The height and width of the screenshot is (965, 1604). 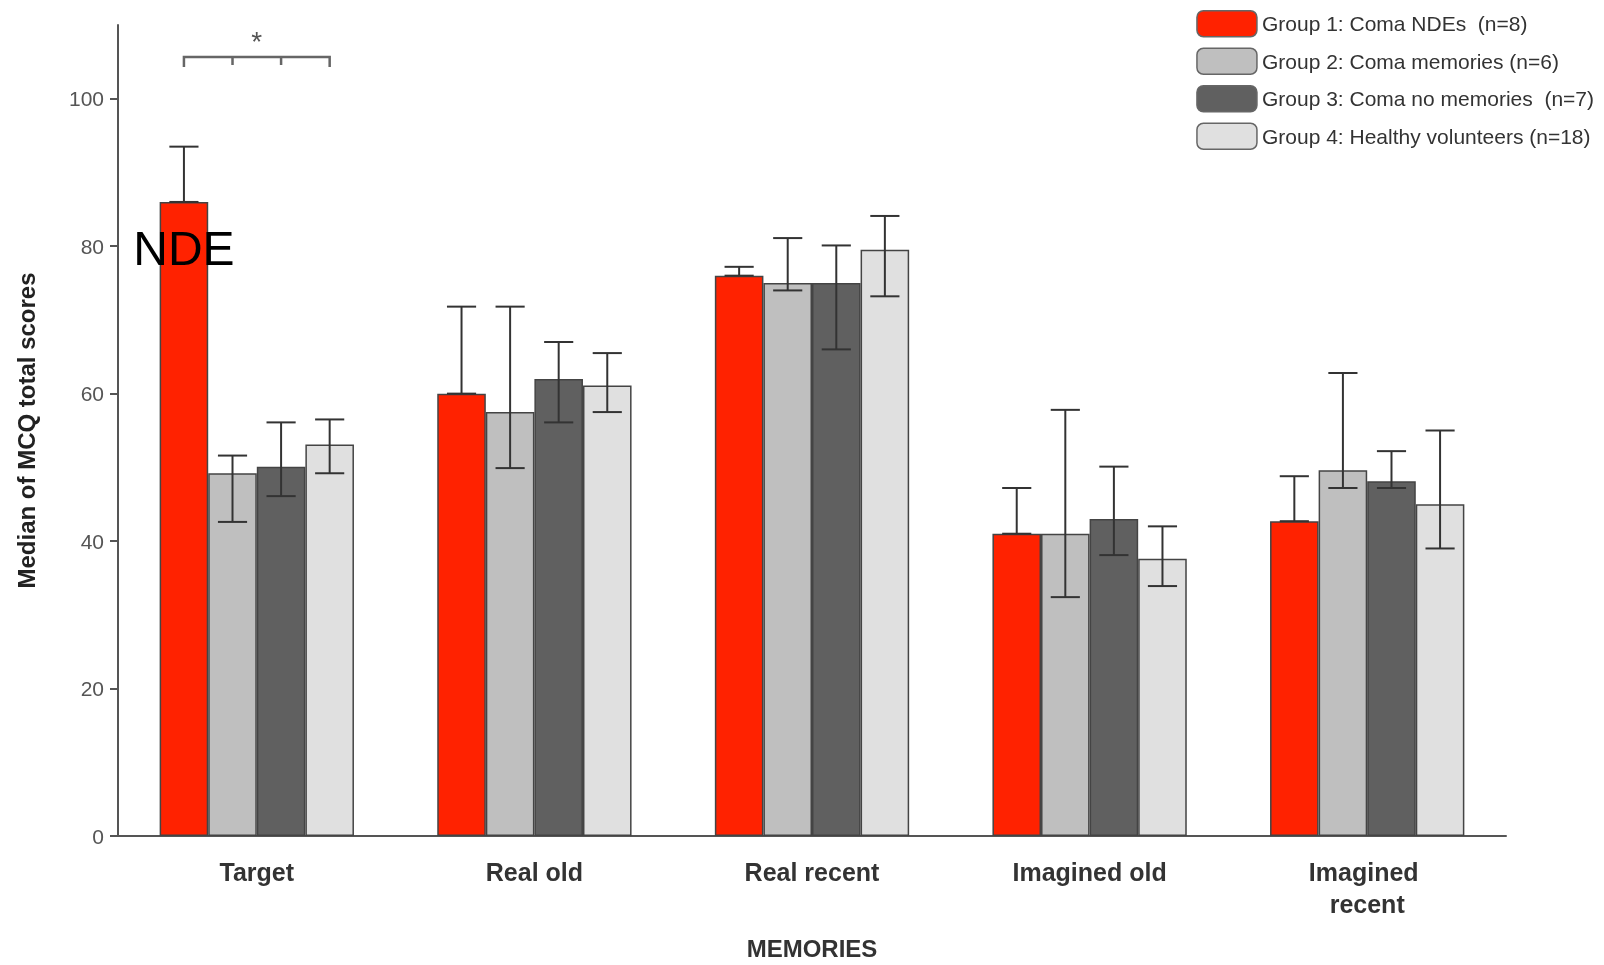 What do you see at coordinates (534, 872) in the screenshot?
I see `x-tick-label: Real old` at bounding box center [534, 872].